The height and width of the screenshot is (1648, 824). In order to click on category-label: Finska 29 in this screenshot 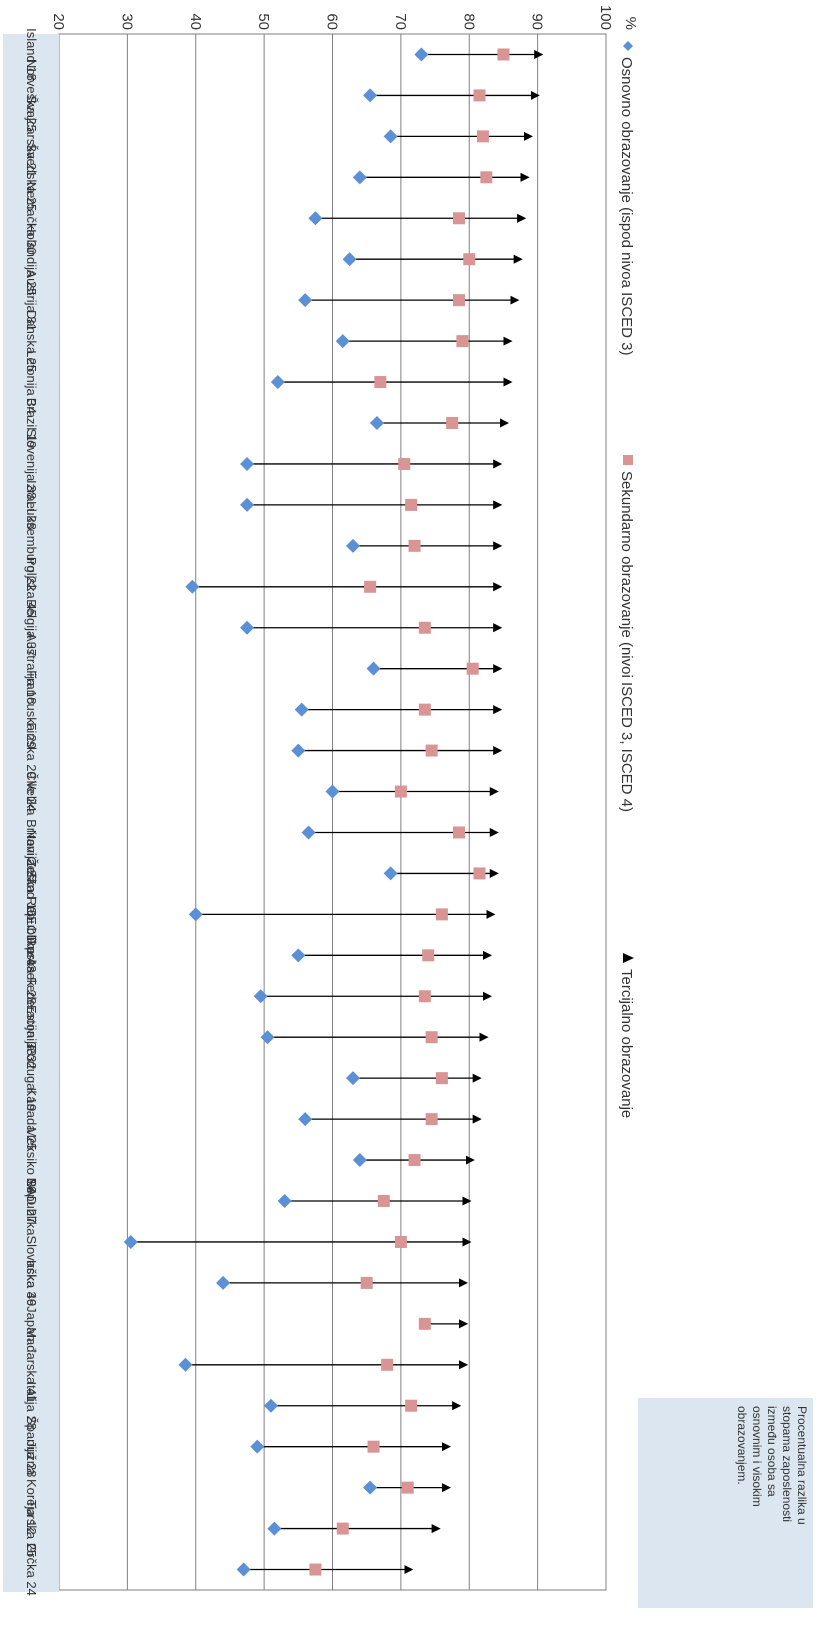, I will do `click(31, 750)`.